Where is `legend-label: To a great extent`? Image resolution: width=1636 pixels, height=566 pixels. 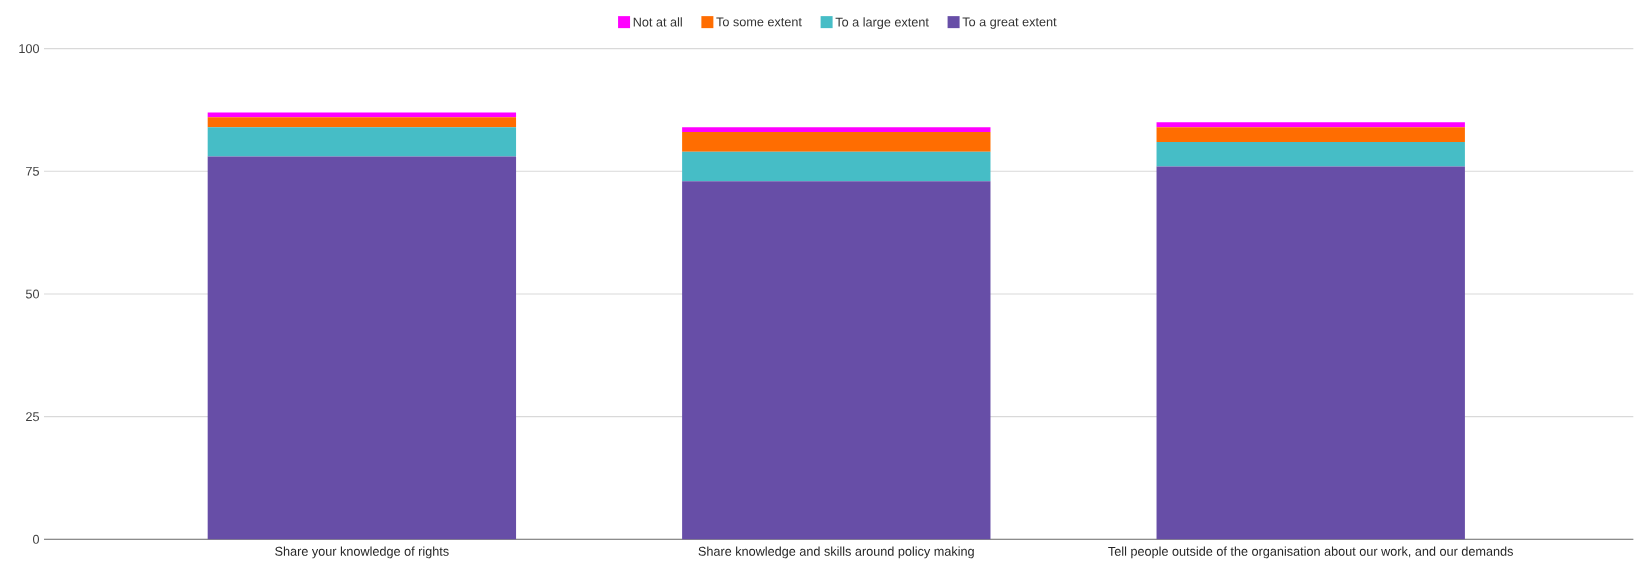 legend-label: To a great extent is located at coordinates (1009, 23).